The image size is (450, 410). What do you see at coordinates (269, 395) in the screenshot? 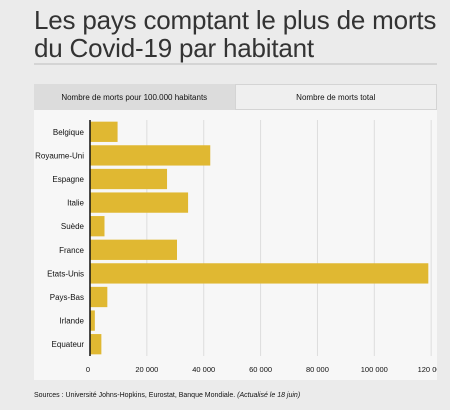
I see `update-note: (Actualisé le 18 juin)` at bounding box center [269, 395].